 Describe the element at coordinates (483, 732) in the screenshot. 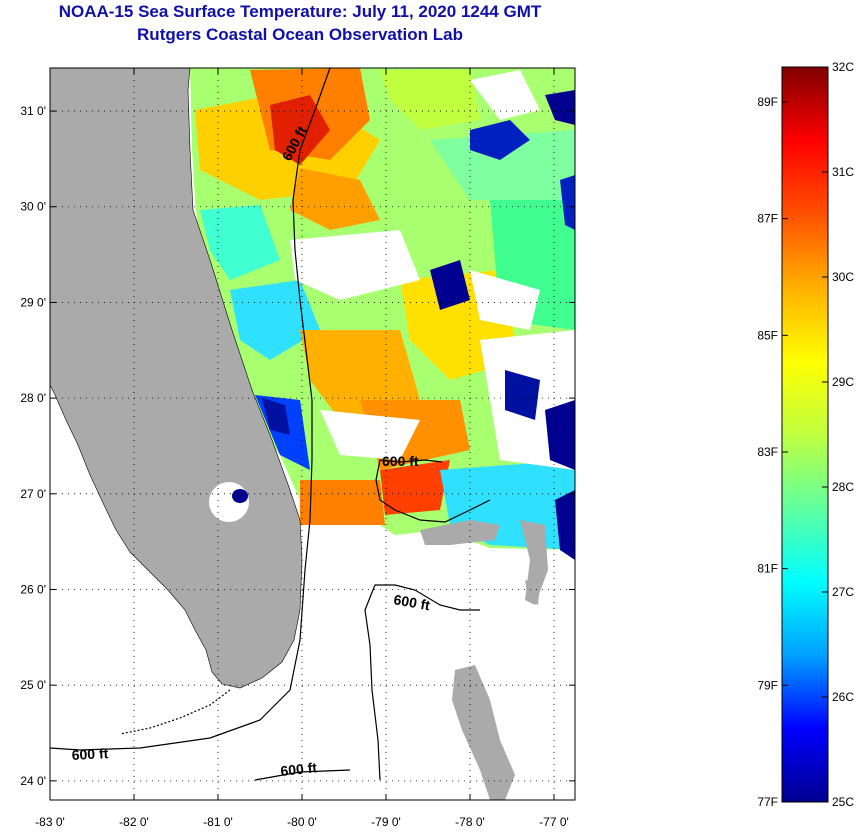

I see `andros-island` at that location.